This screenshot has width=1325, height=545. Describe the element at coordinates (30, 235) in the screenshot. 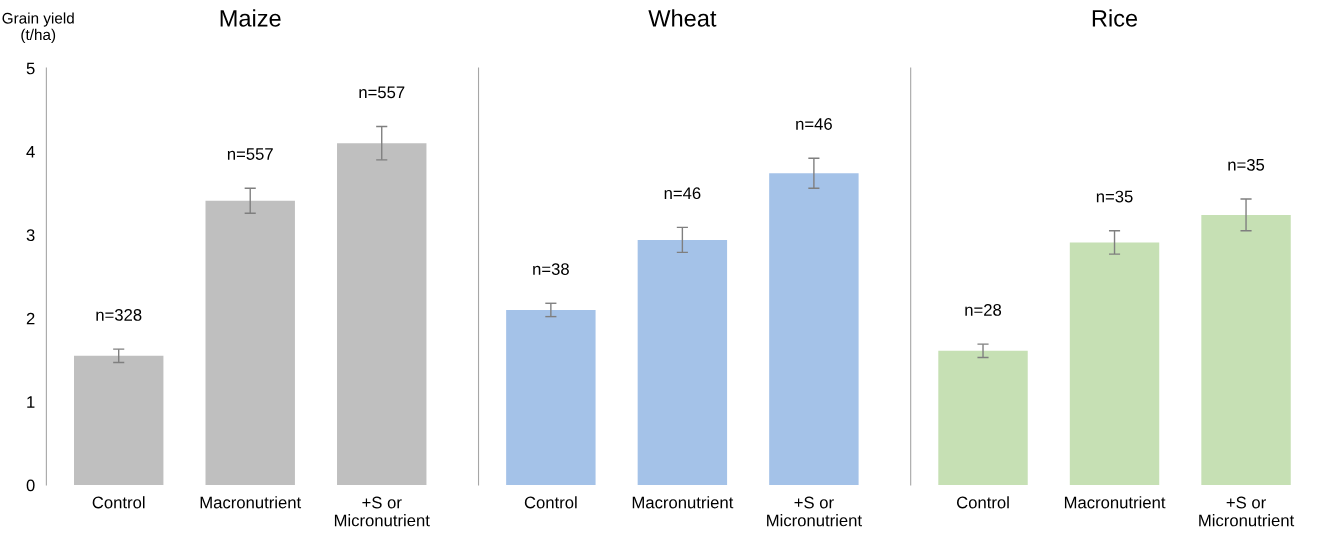

I see `y-tick-label: 3` at that location.